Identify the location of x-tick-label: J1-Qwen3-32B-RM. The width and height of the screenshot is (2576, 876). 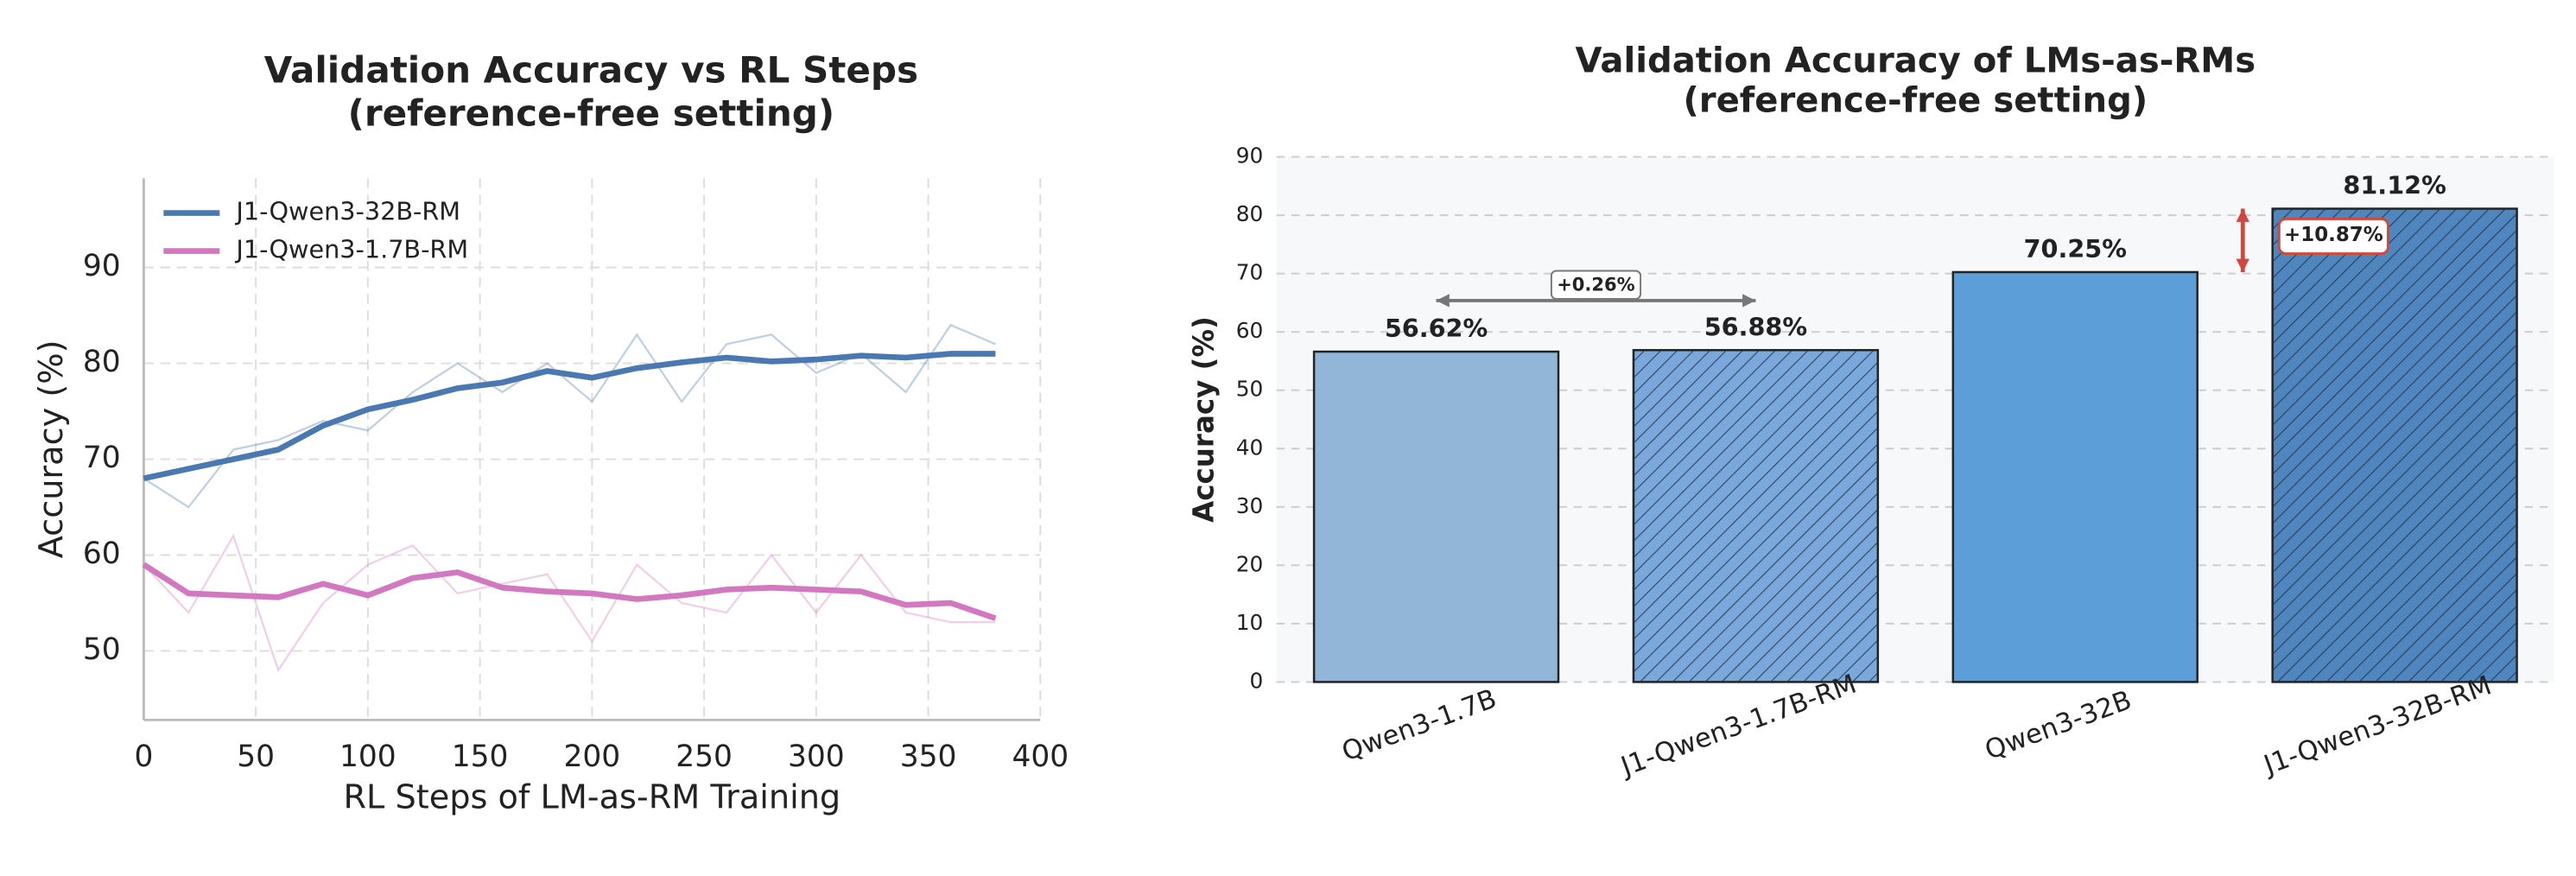
(2377, 725).